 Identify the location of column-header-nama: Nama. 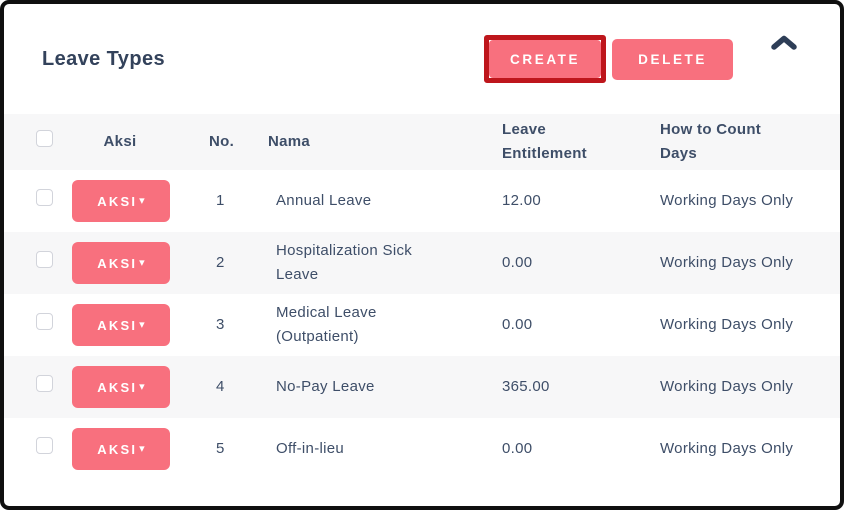
(289, 141).